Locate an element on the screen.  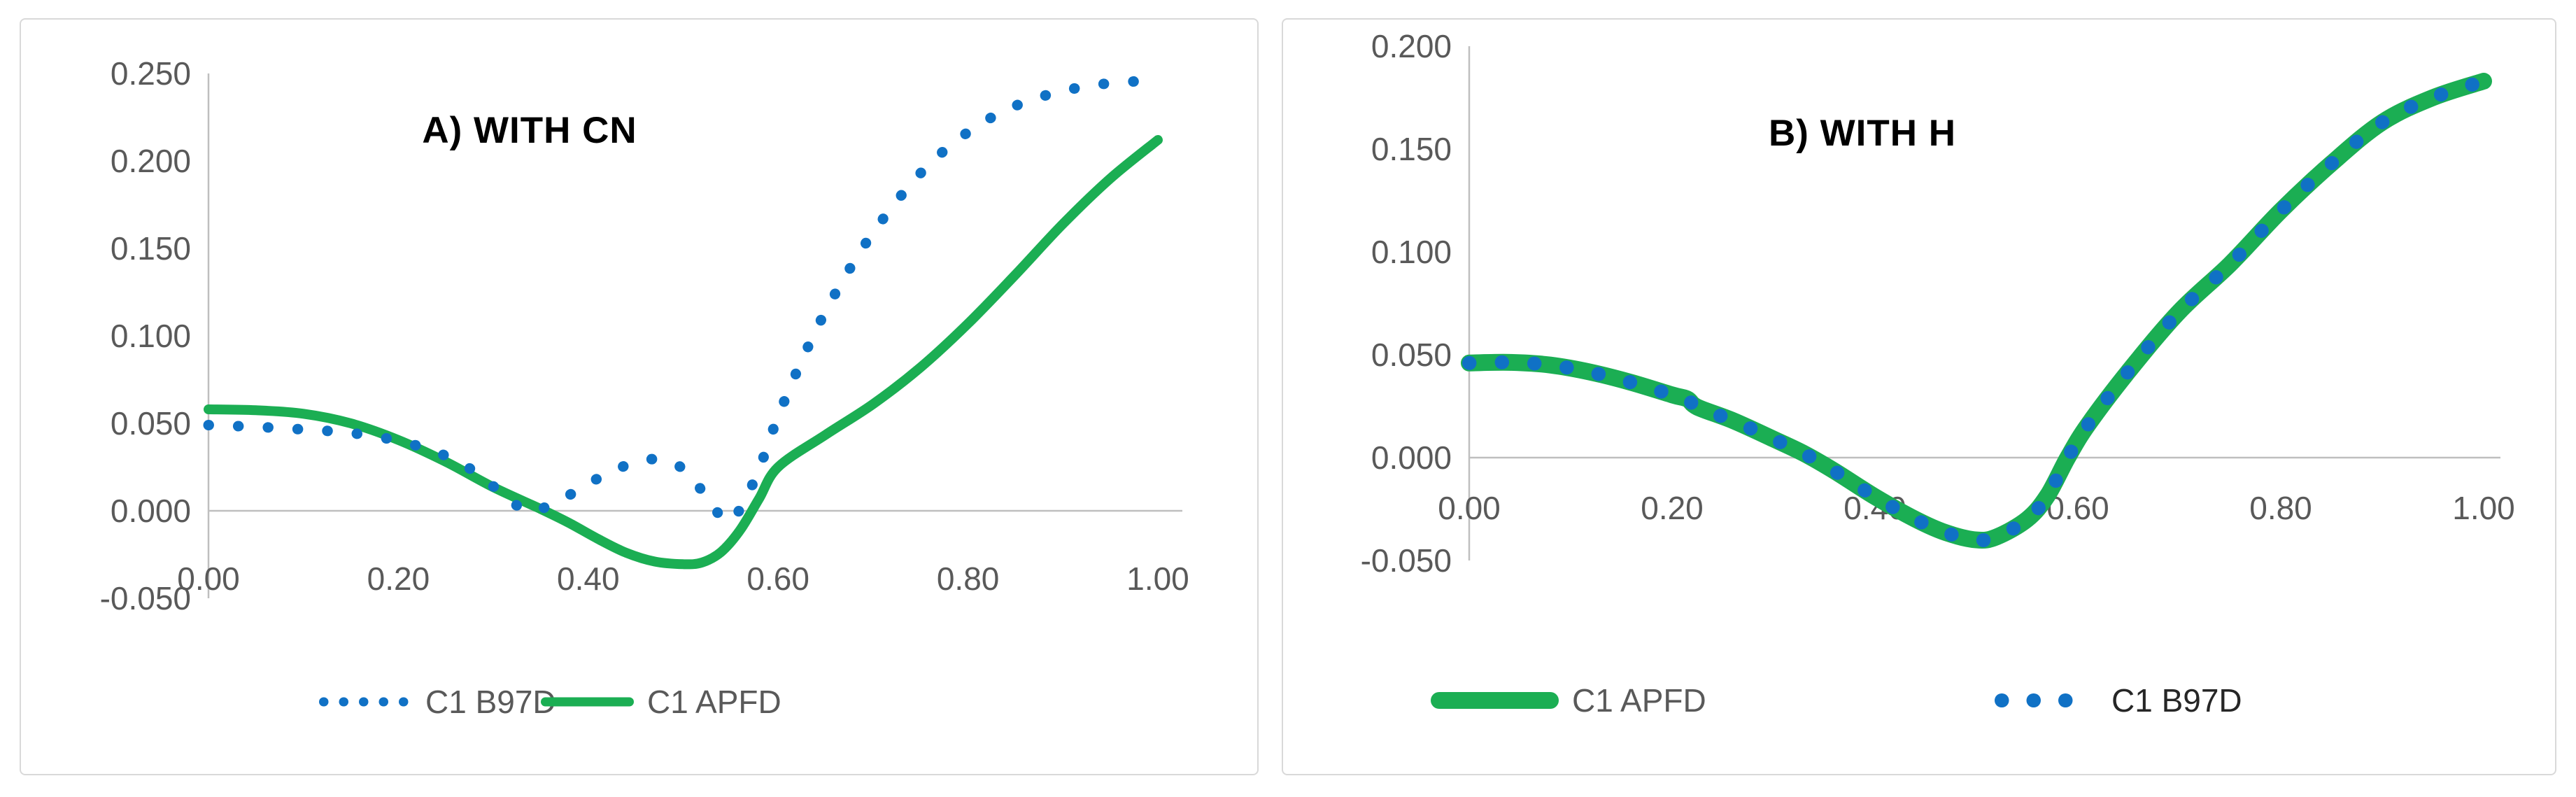
x-tick-label: 0.60 is located at coordinates (777, 578).